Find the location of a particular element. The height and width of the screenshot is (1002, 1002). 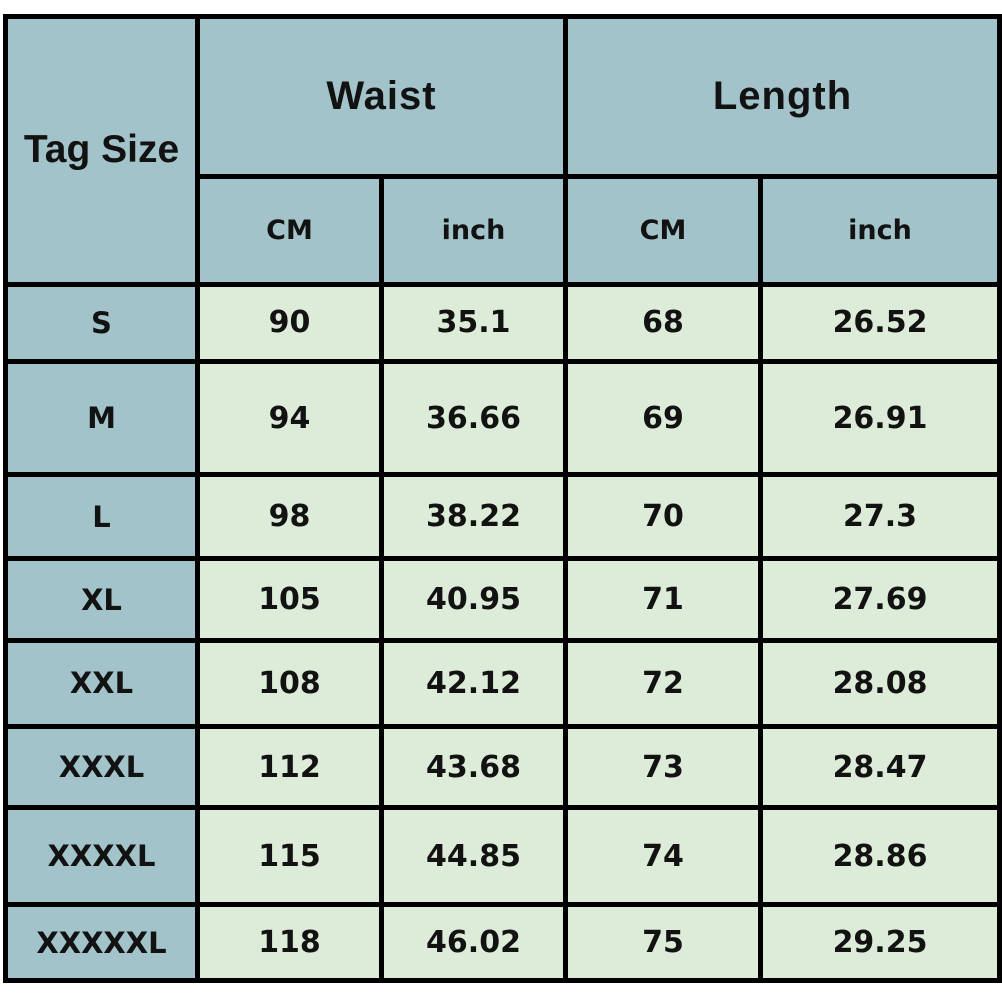

length-cm-value: 71 is located at coordinates (663, 599).